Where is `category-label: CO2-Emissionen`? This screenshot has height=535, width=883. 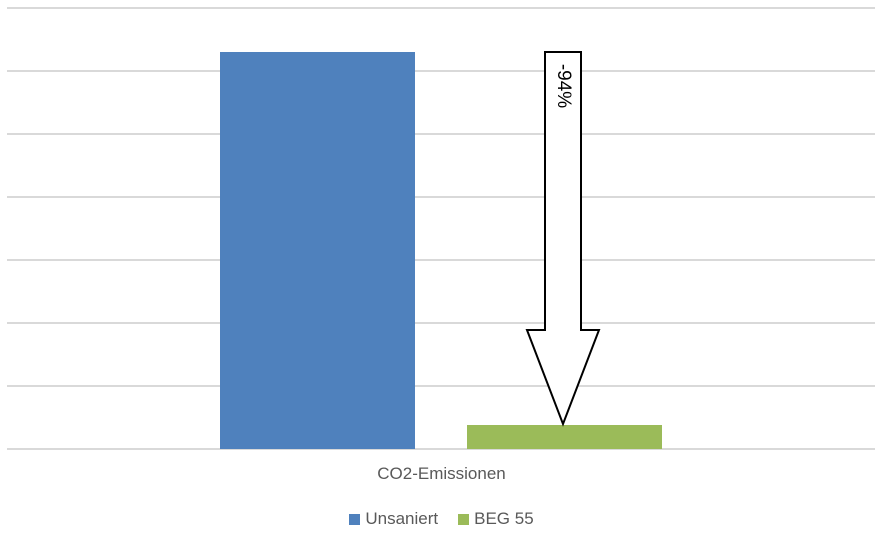
category-label: CO2-Emissionen is located at coordinates (441, 473).